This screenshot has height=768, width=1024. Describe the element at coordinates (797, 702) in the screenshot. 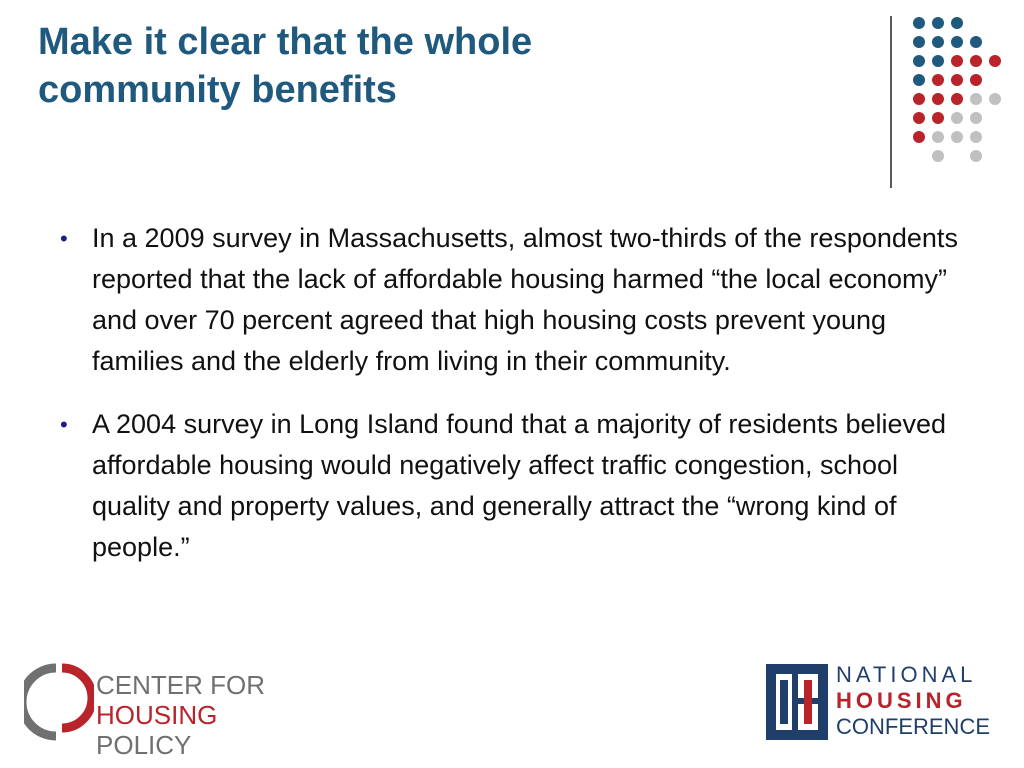

I see `nhc-logo-mark-icon` at that location.